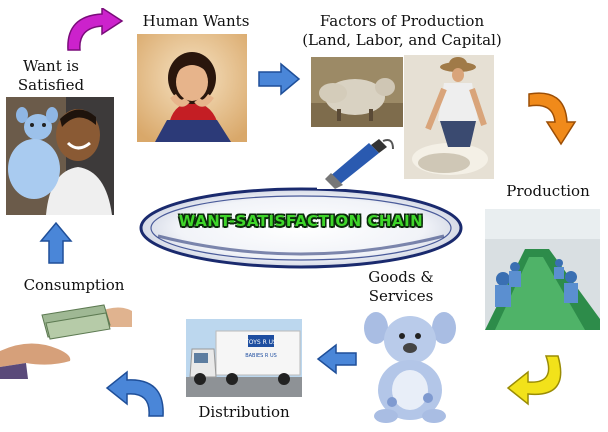 The height and width of the screenshot is (432, 608). What do you see at coordinates (261, 356) in the screenshot?
I see `truck-sub-text: BABIES R US` at bounding box center [261, 356].